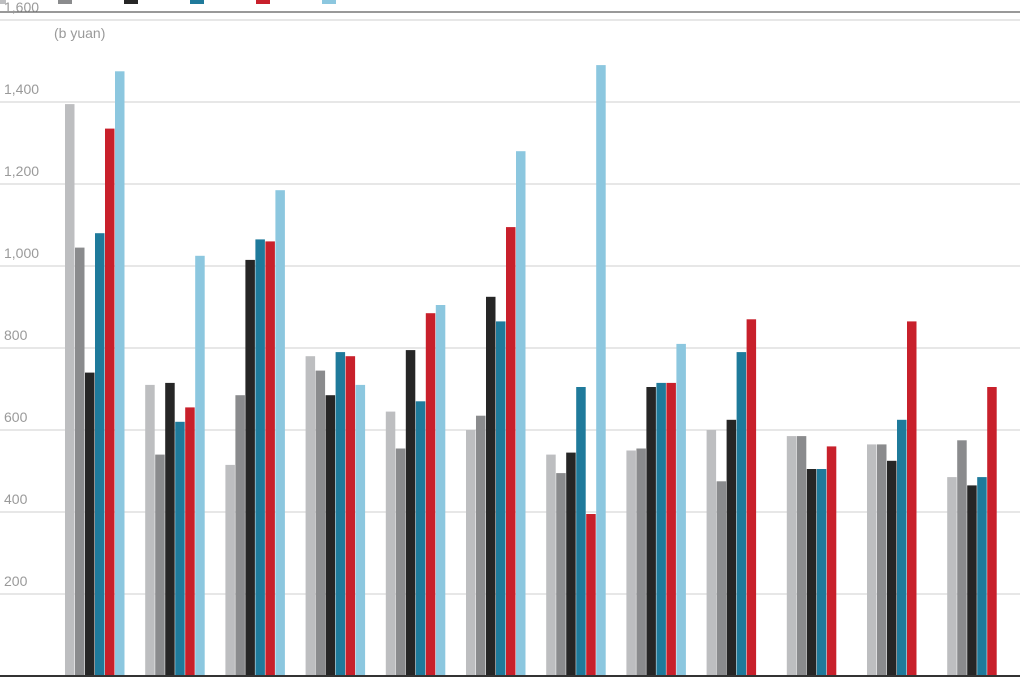  What do you see at coordinates (21, 294) in the screenshot?
I see `y-axis-tick-labels: 200 400 600 800 1,000 1,200 1,400 1,600` at bounding box center [21, 294].